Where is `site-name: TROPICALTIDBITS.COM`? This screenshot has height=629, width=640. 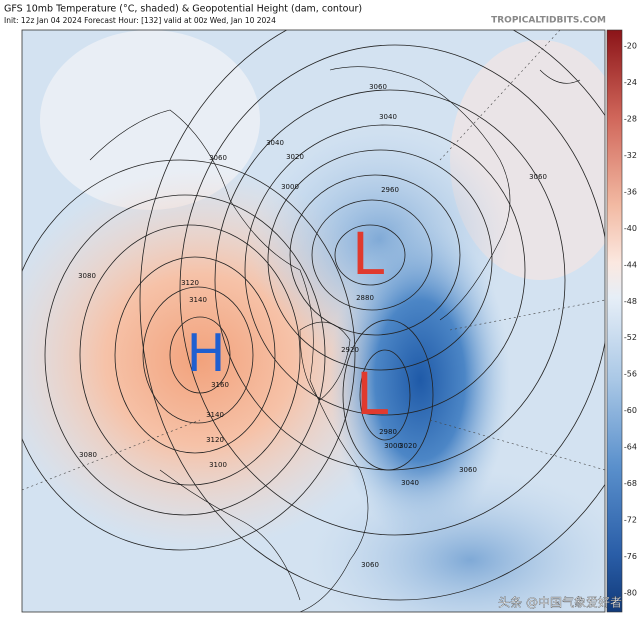
site-name: TROPICALTIDBITS.COM is located at coordinates (548, 21).